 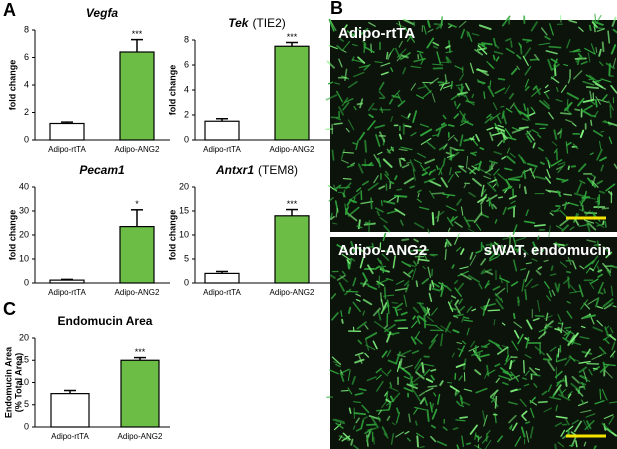 I want to click on panel-label: C, so click(x=9, y=309).